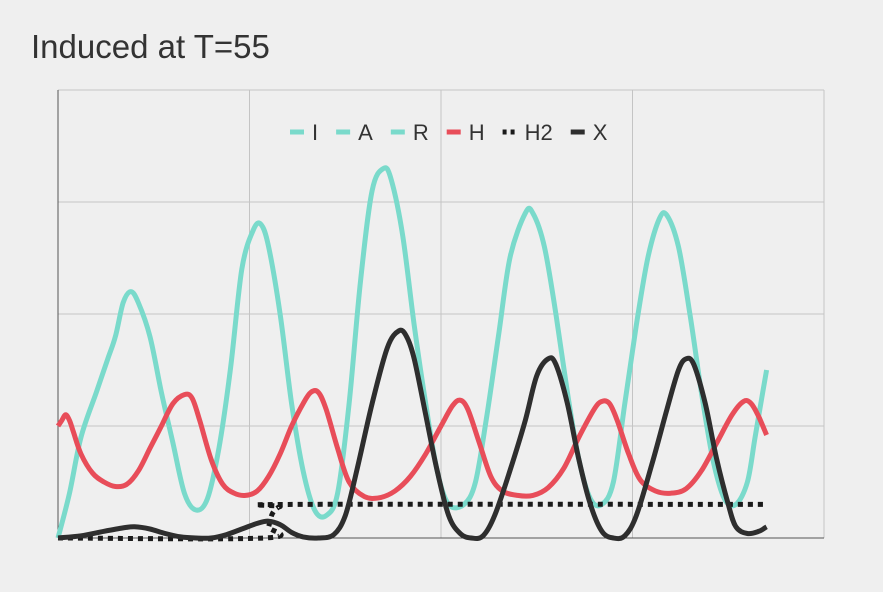 This screenshot has height=592, width=883. What do you see at coordinates (449, 132) in the screenshot?
I see `legend: I A R H H2 X` at bounding box center [449, 132].